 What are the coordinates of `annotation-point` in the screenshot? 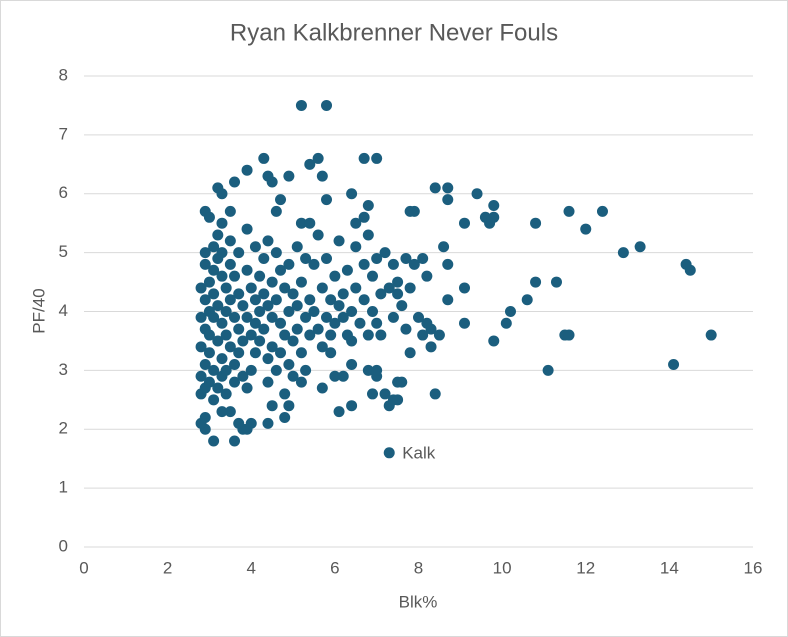 It's located at (389, 453).